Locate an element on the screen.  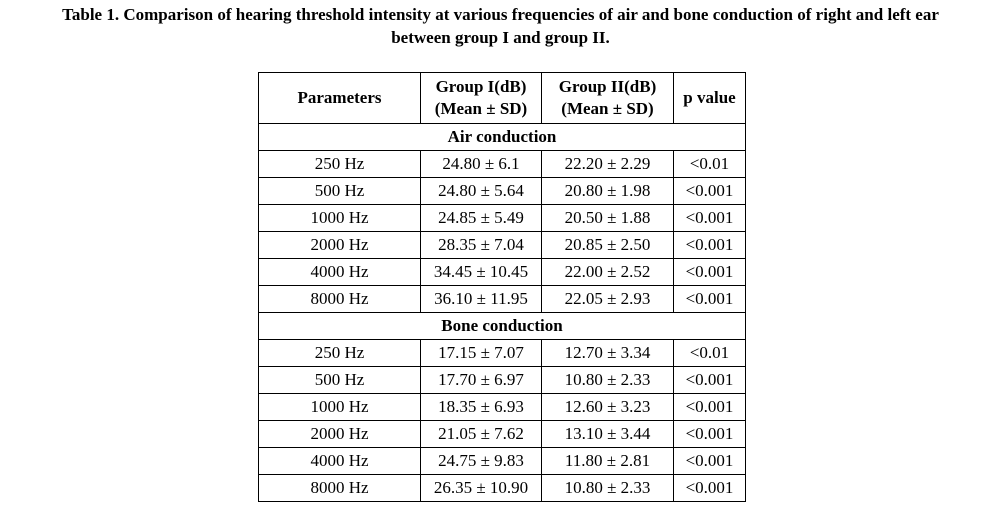
header-group-1-line-1: Group I(dB) is located at coordinates (481, 86).